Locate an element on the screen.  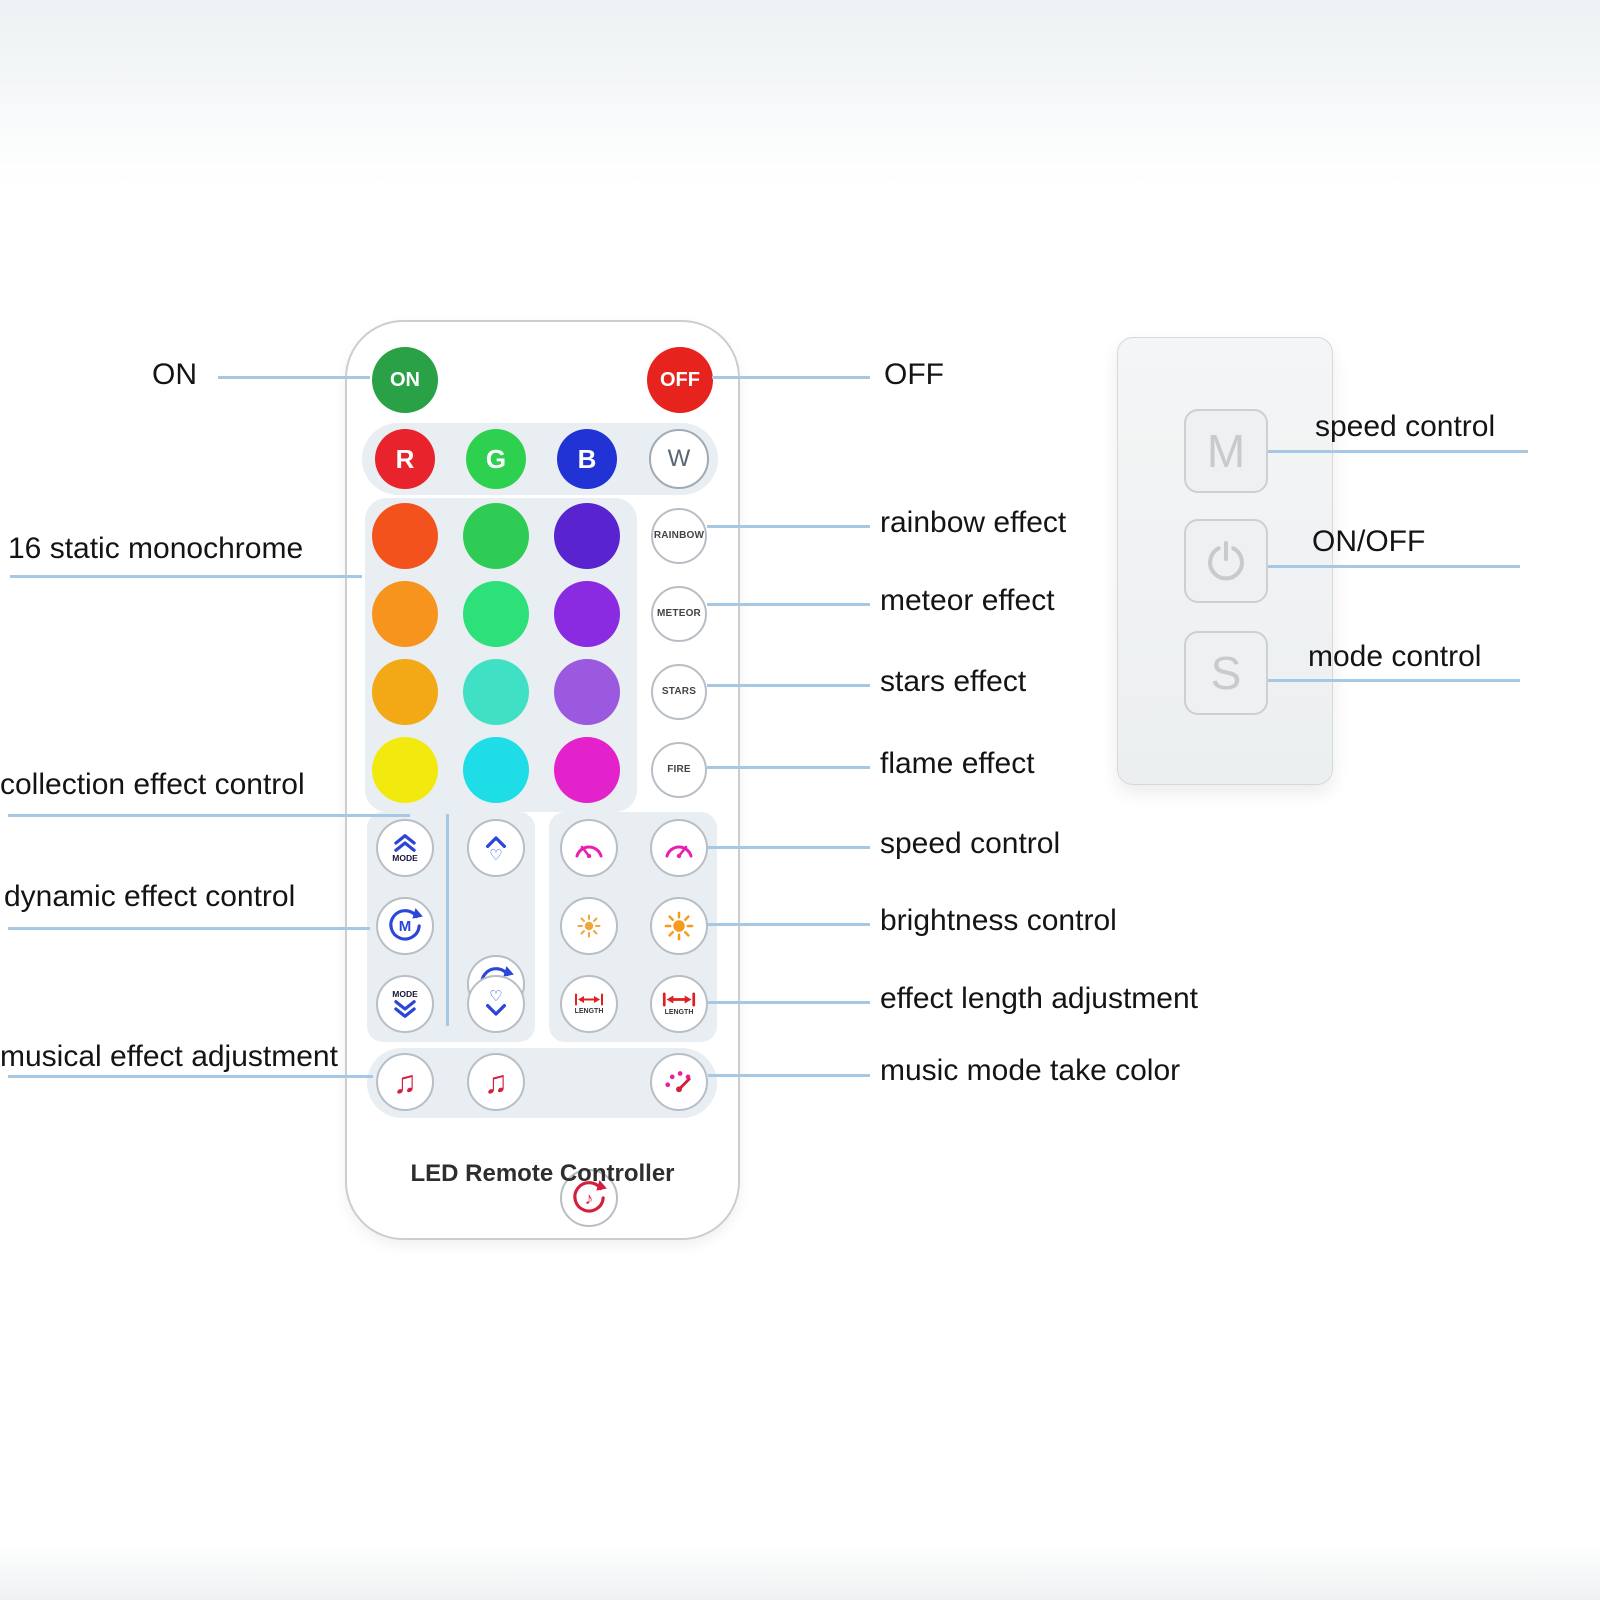
length-down-button: LENGTH is located at coordinates (589, 1004).